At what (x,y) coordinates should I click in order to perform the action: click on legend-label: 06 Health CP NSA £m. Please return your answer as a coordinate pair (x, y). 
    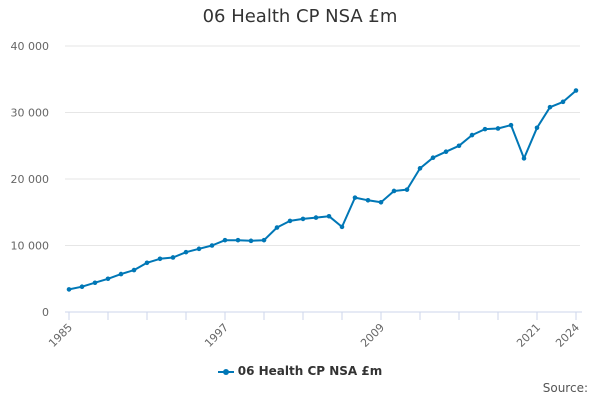
    Looking at the image, I should click on (310, 371).